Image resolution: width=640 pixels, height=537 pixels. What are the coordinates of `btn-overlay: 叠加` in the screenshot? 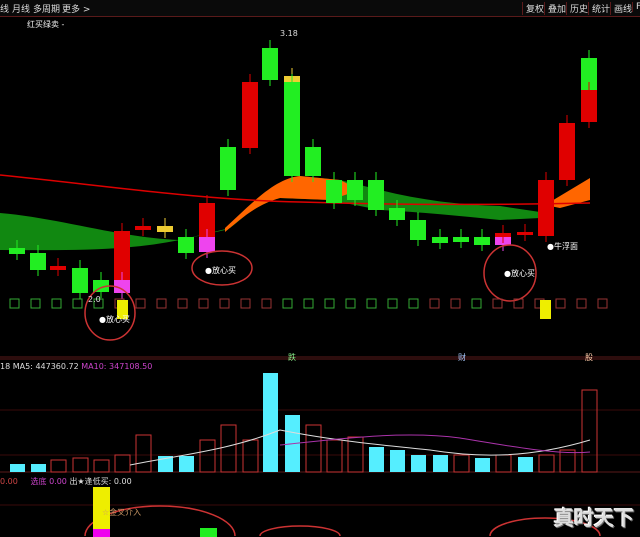 It's located at (556, 8).